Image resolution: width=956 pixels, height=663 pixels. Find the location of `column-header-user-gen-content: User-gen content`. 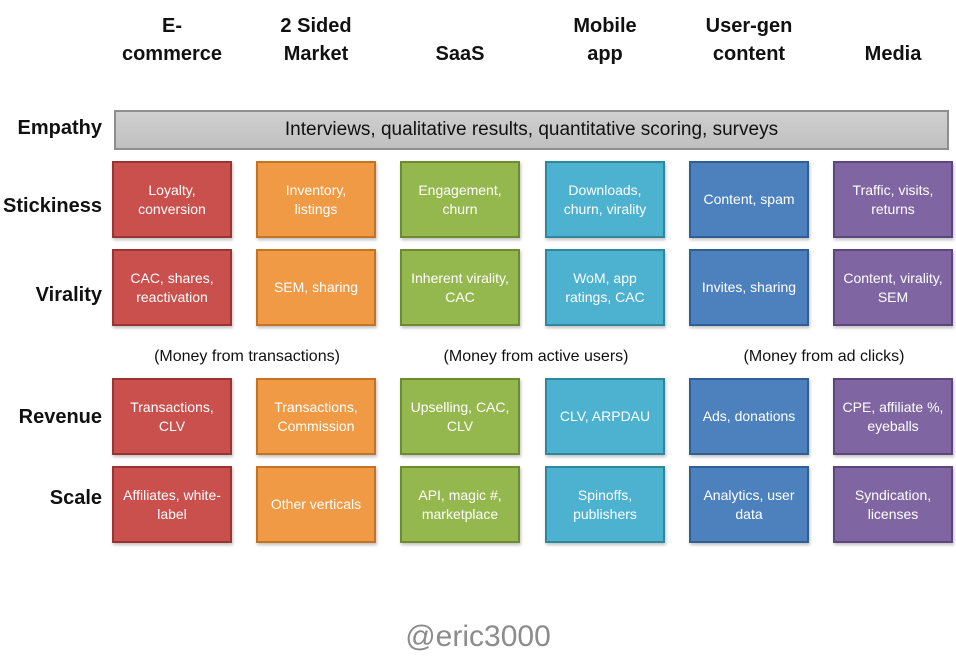

column-header-user-gen-content: User-gen content is located at coordinates (749, 38).